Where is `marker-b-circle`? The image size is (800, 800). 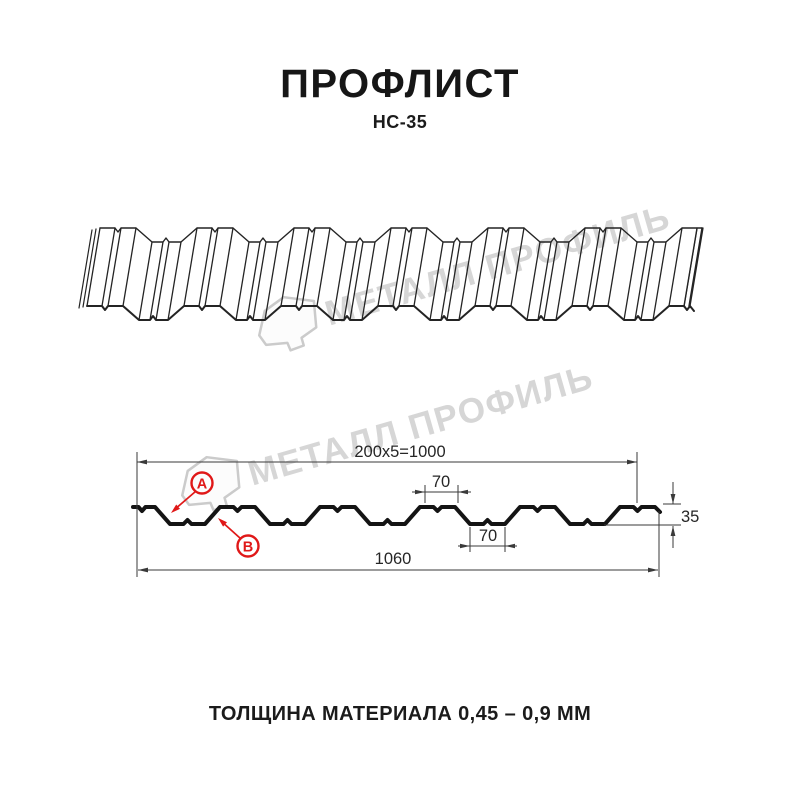 marker-b-circle is located at coordinates (248, 546).